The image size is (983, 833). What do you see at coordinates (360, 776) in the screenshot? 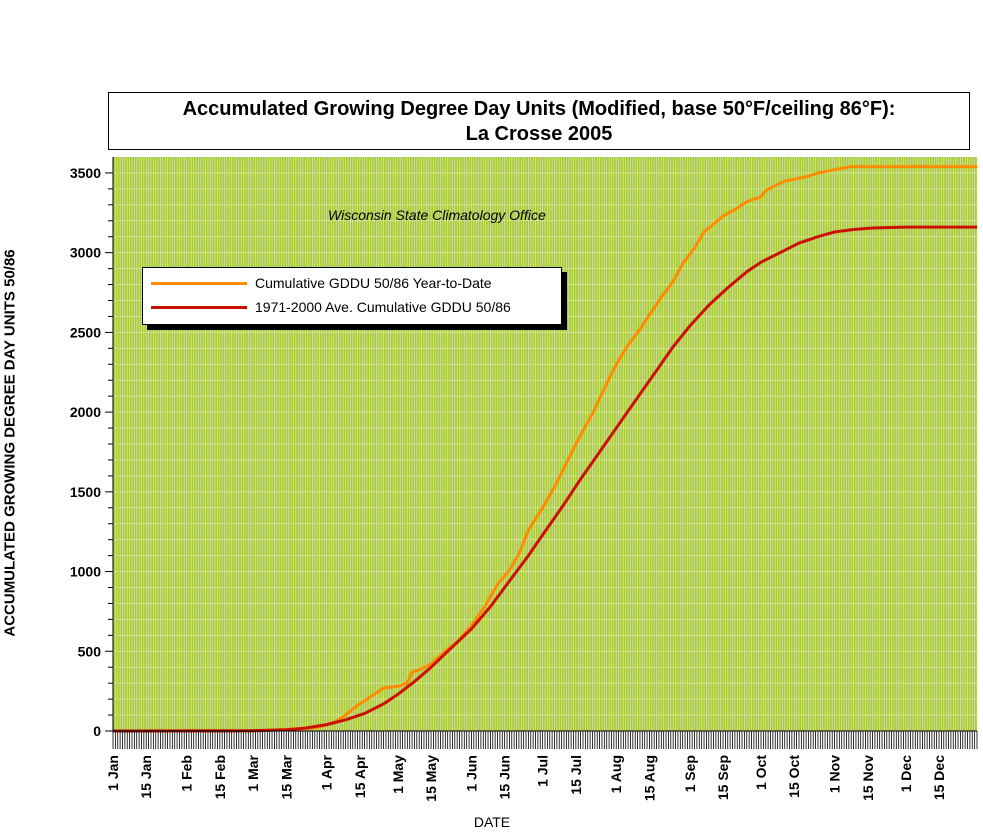
I see `x-tick-label: 15 Apr` at bounding box center [360, 776].